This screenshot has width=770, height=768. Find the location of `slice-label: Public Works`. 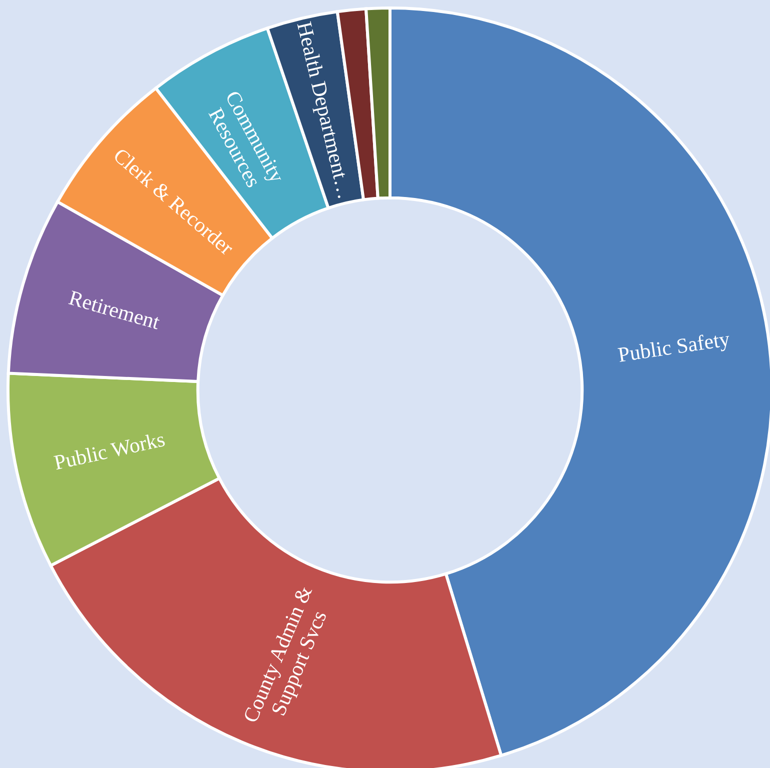

slice-label: Public Works is located at coordinates (110, 450).